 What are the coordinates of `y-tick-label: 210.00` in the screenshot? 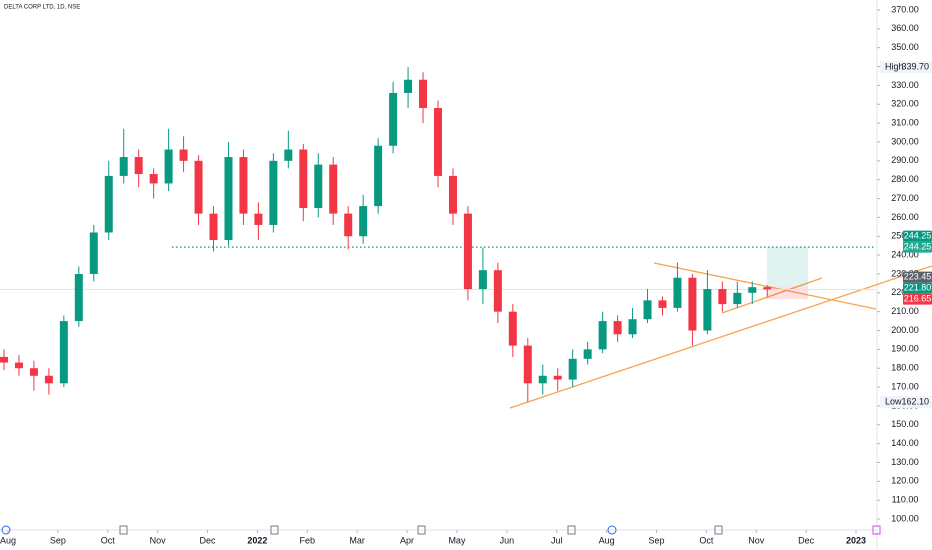 It's located at (905, 311).